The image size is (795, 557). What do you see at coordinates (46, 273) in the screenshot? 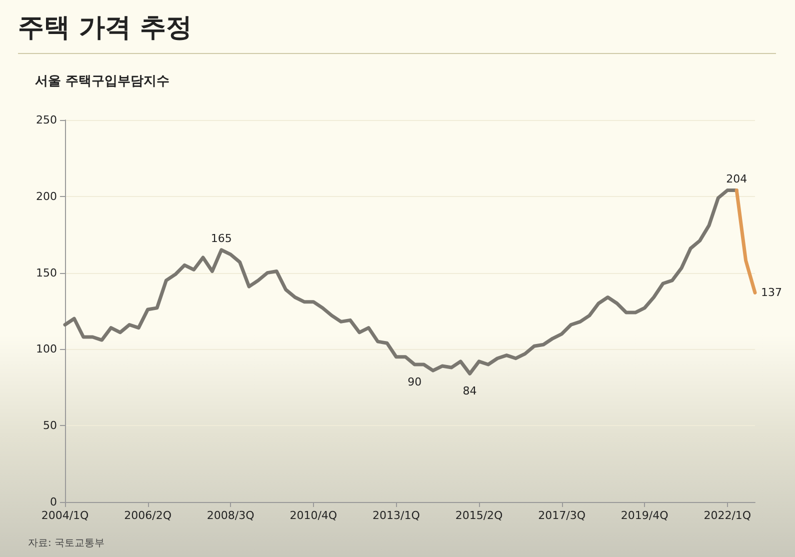
I see `y-tick-label: 150` at bounding box center [46, 273].